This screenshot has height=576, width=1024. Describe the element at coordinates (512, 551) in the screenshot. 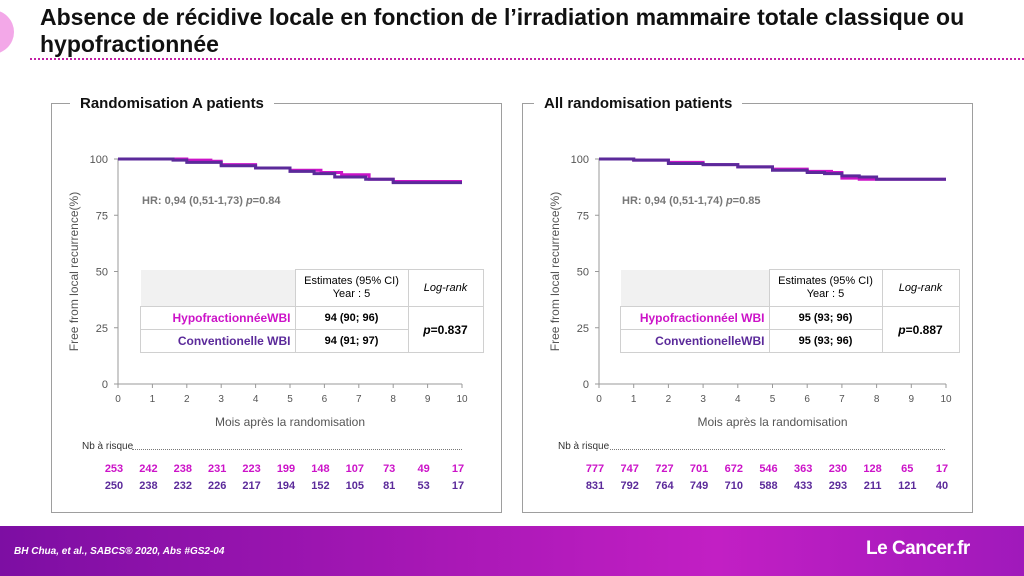

I see `footer-bar` at that location.